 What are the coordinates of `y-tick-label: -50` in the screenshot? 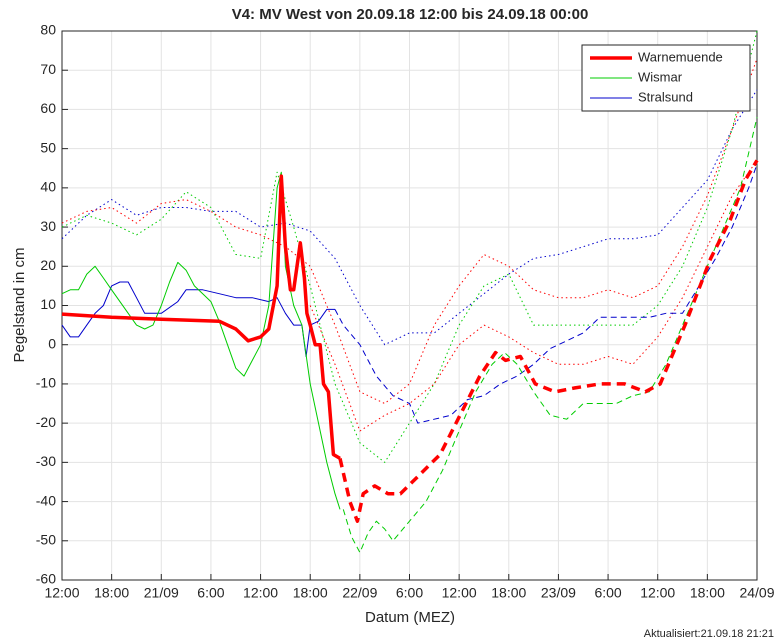 It's located at (46, 539).